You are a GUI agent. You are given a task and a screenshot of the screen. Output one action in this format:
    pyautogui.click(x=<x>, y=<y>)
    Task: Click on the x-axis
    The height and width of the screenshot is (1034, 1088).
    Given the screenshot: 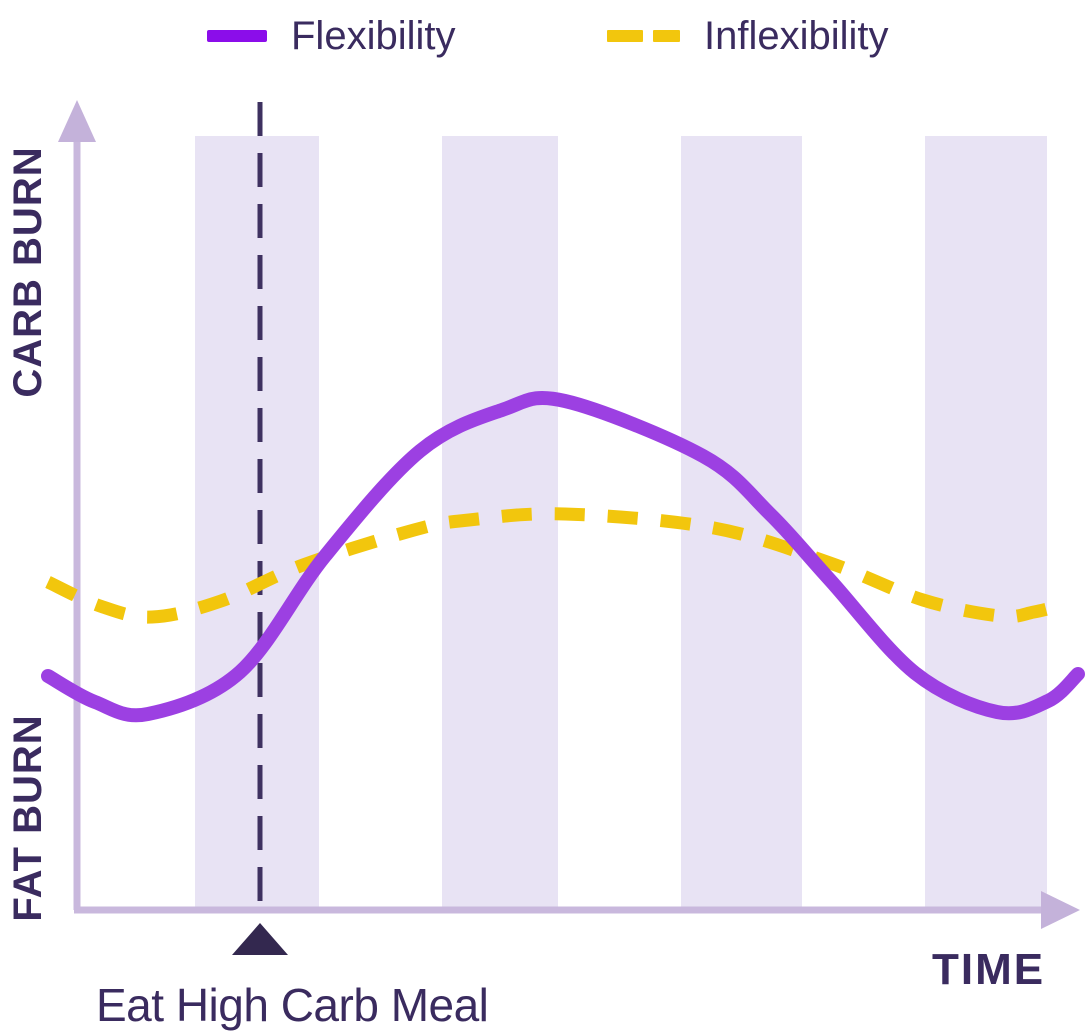 What is the action you would take?
    pyautogui.click(x=577, y=910)
    